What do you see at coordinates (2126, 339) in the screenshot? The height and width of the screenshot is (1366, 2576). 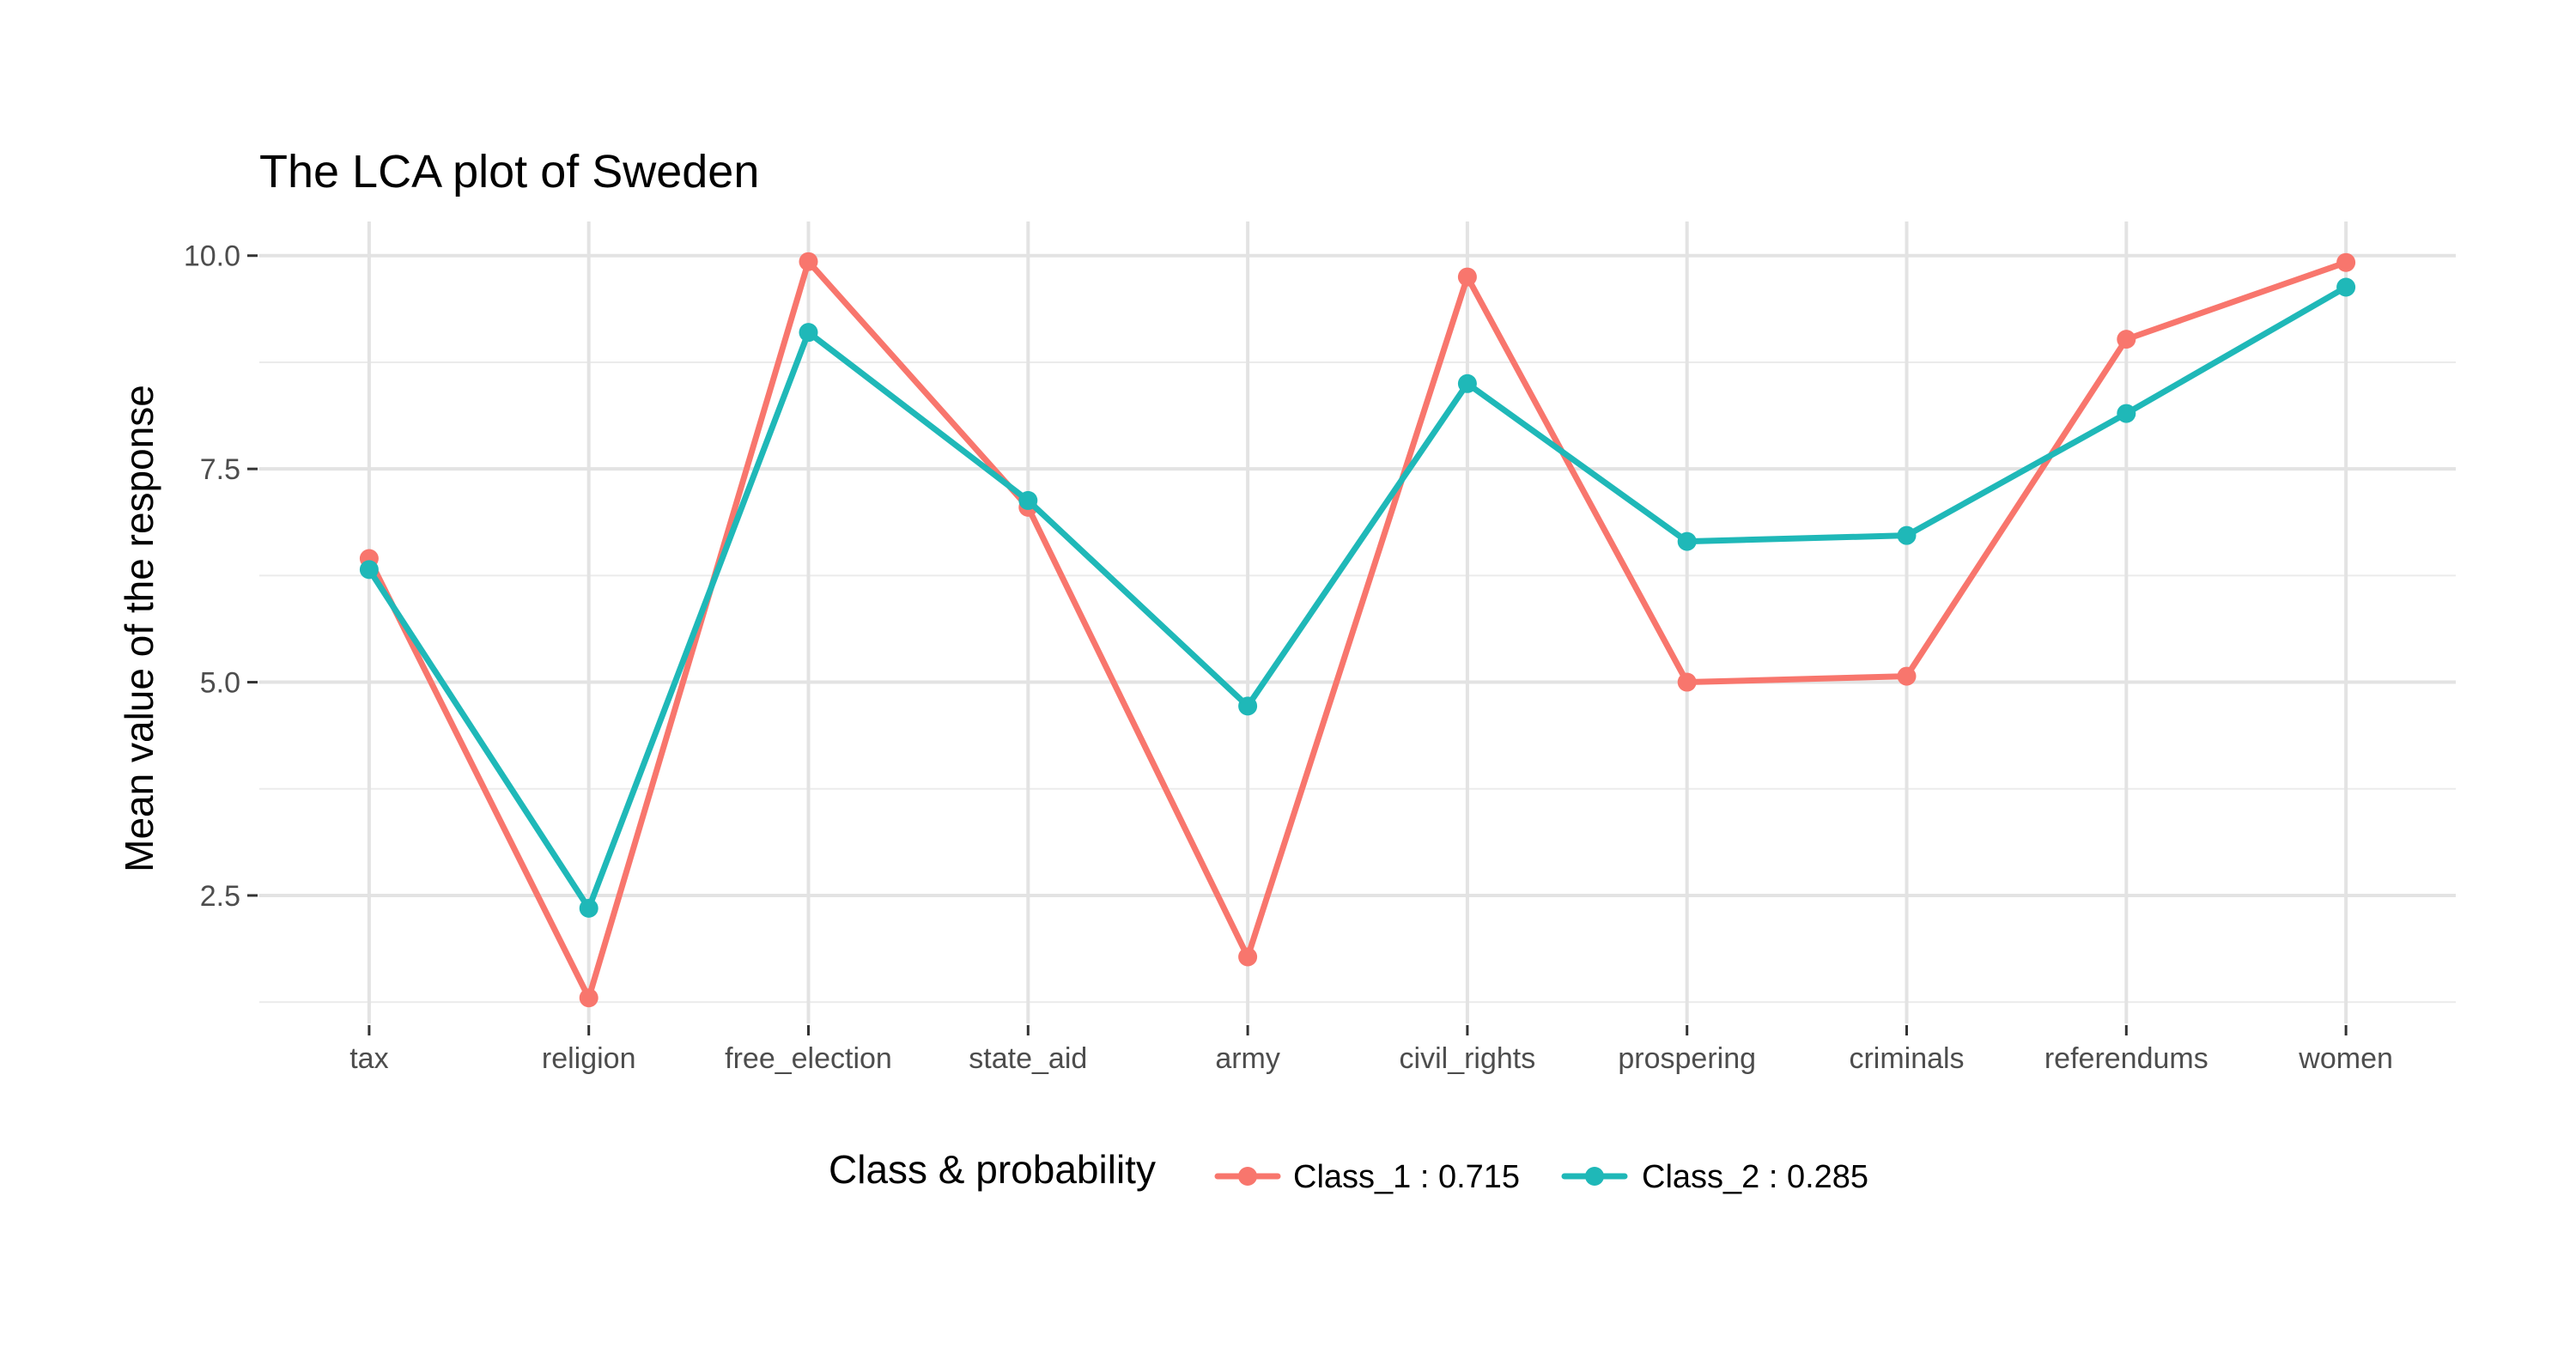 I see `point-series-1-referendums` at bounding box center [2126, 339].